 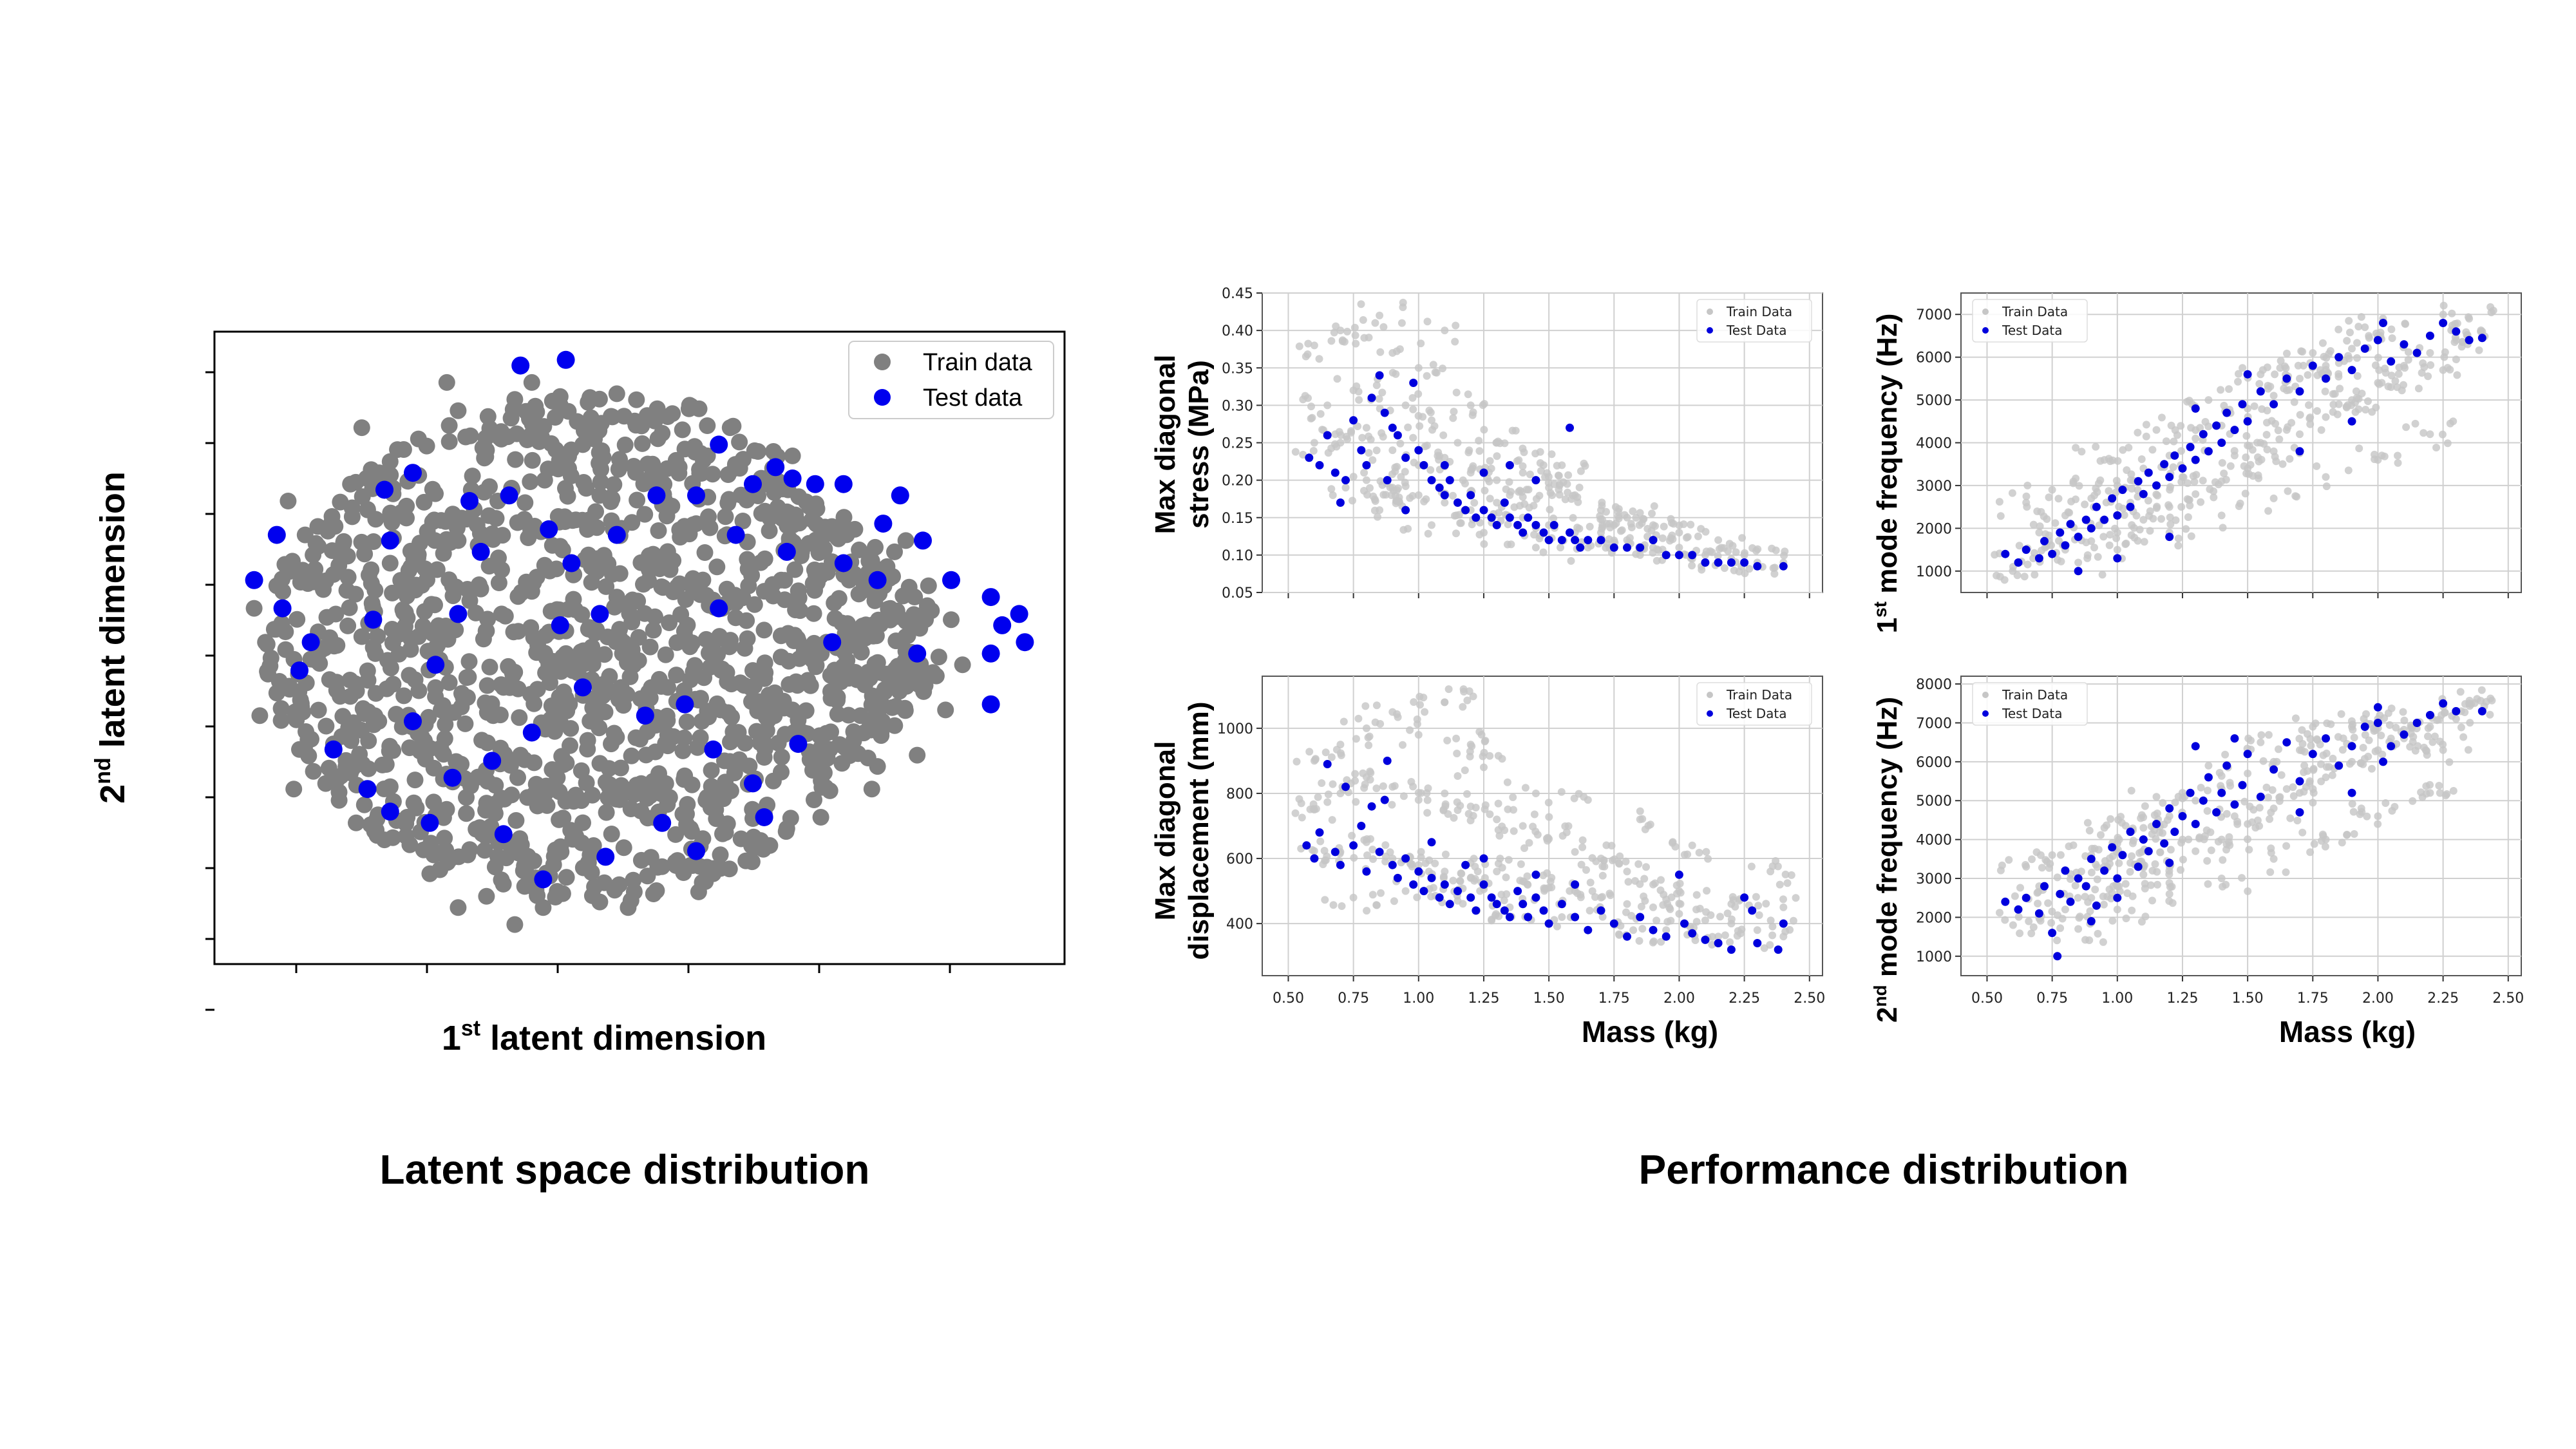 I want to click on svg-text: Max diagonal, so click(x=1165, y=831).